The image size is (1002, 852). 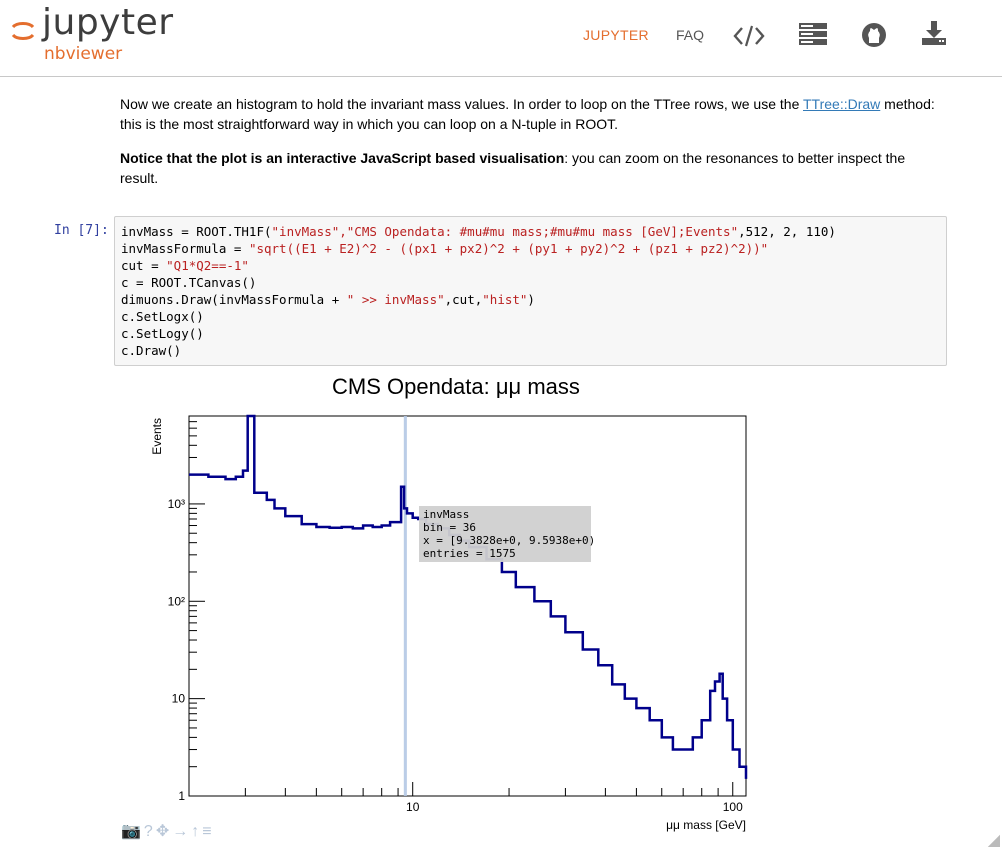 I want to click on resize-handle-icon: ◢, so click(x=993, y=840).